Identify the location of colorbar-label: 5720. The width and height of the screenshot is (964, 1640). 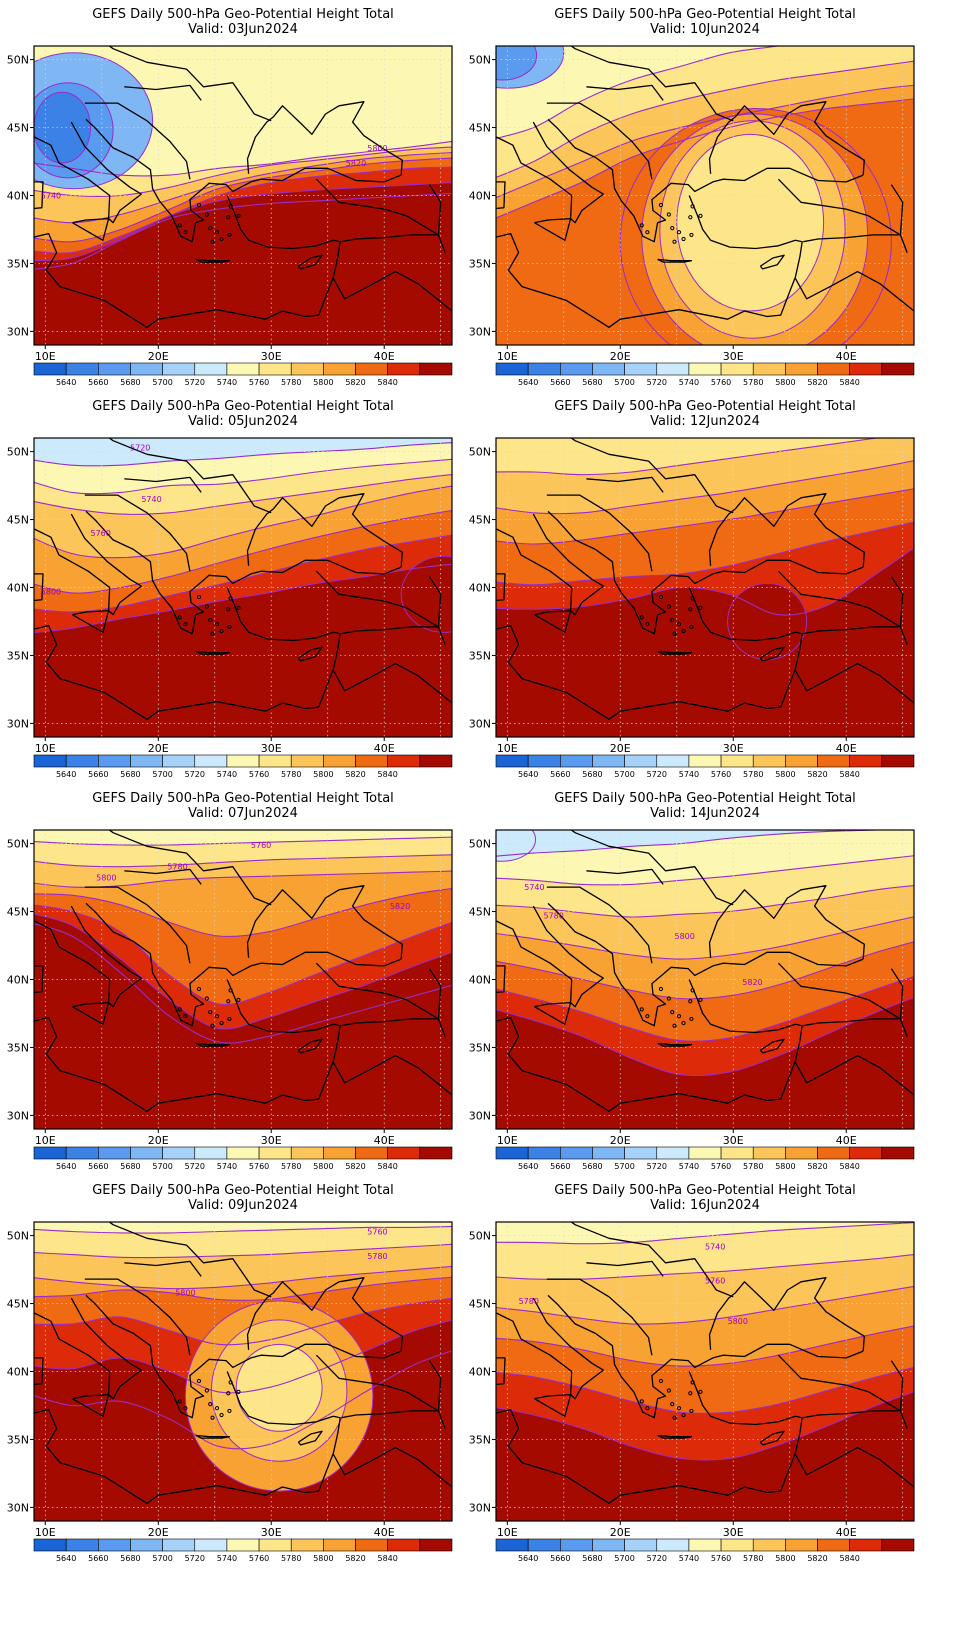
(657, 774).